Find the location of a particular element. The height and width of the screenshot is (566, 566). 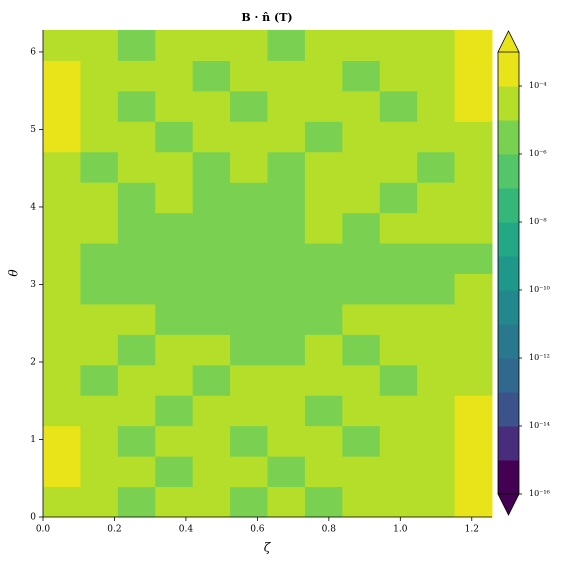

x-tick-label: 0.6 is located at coordinates (257, 530).